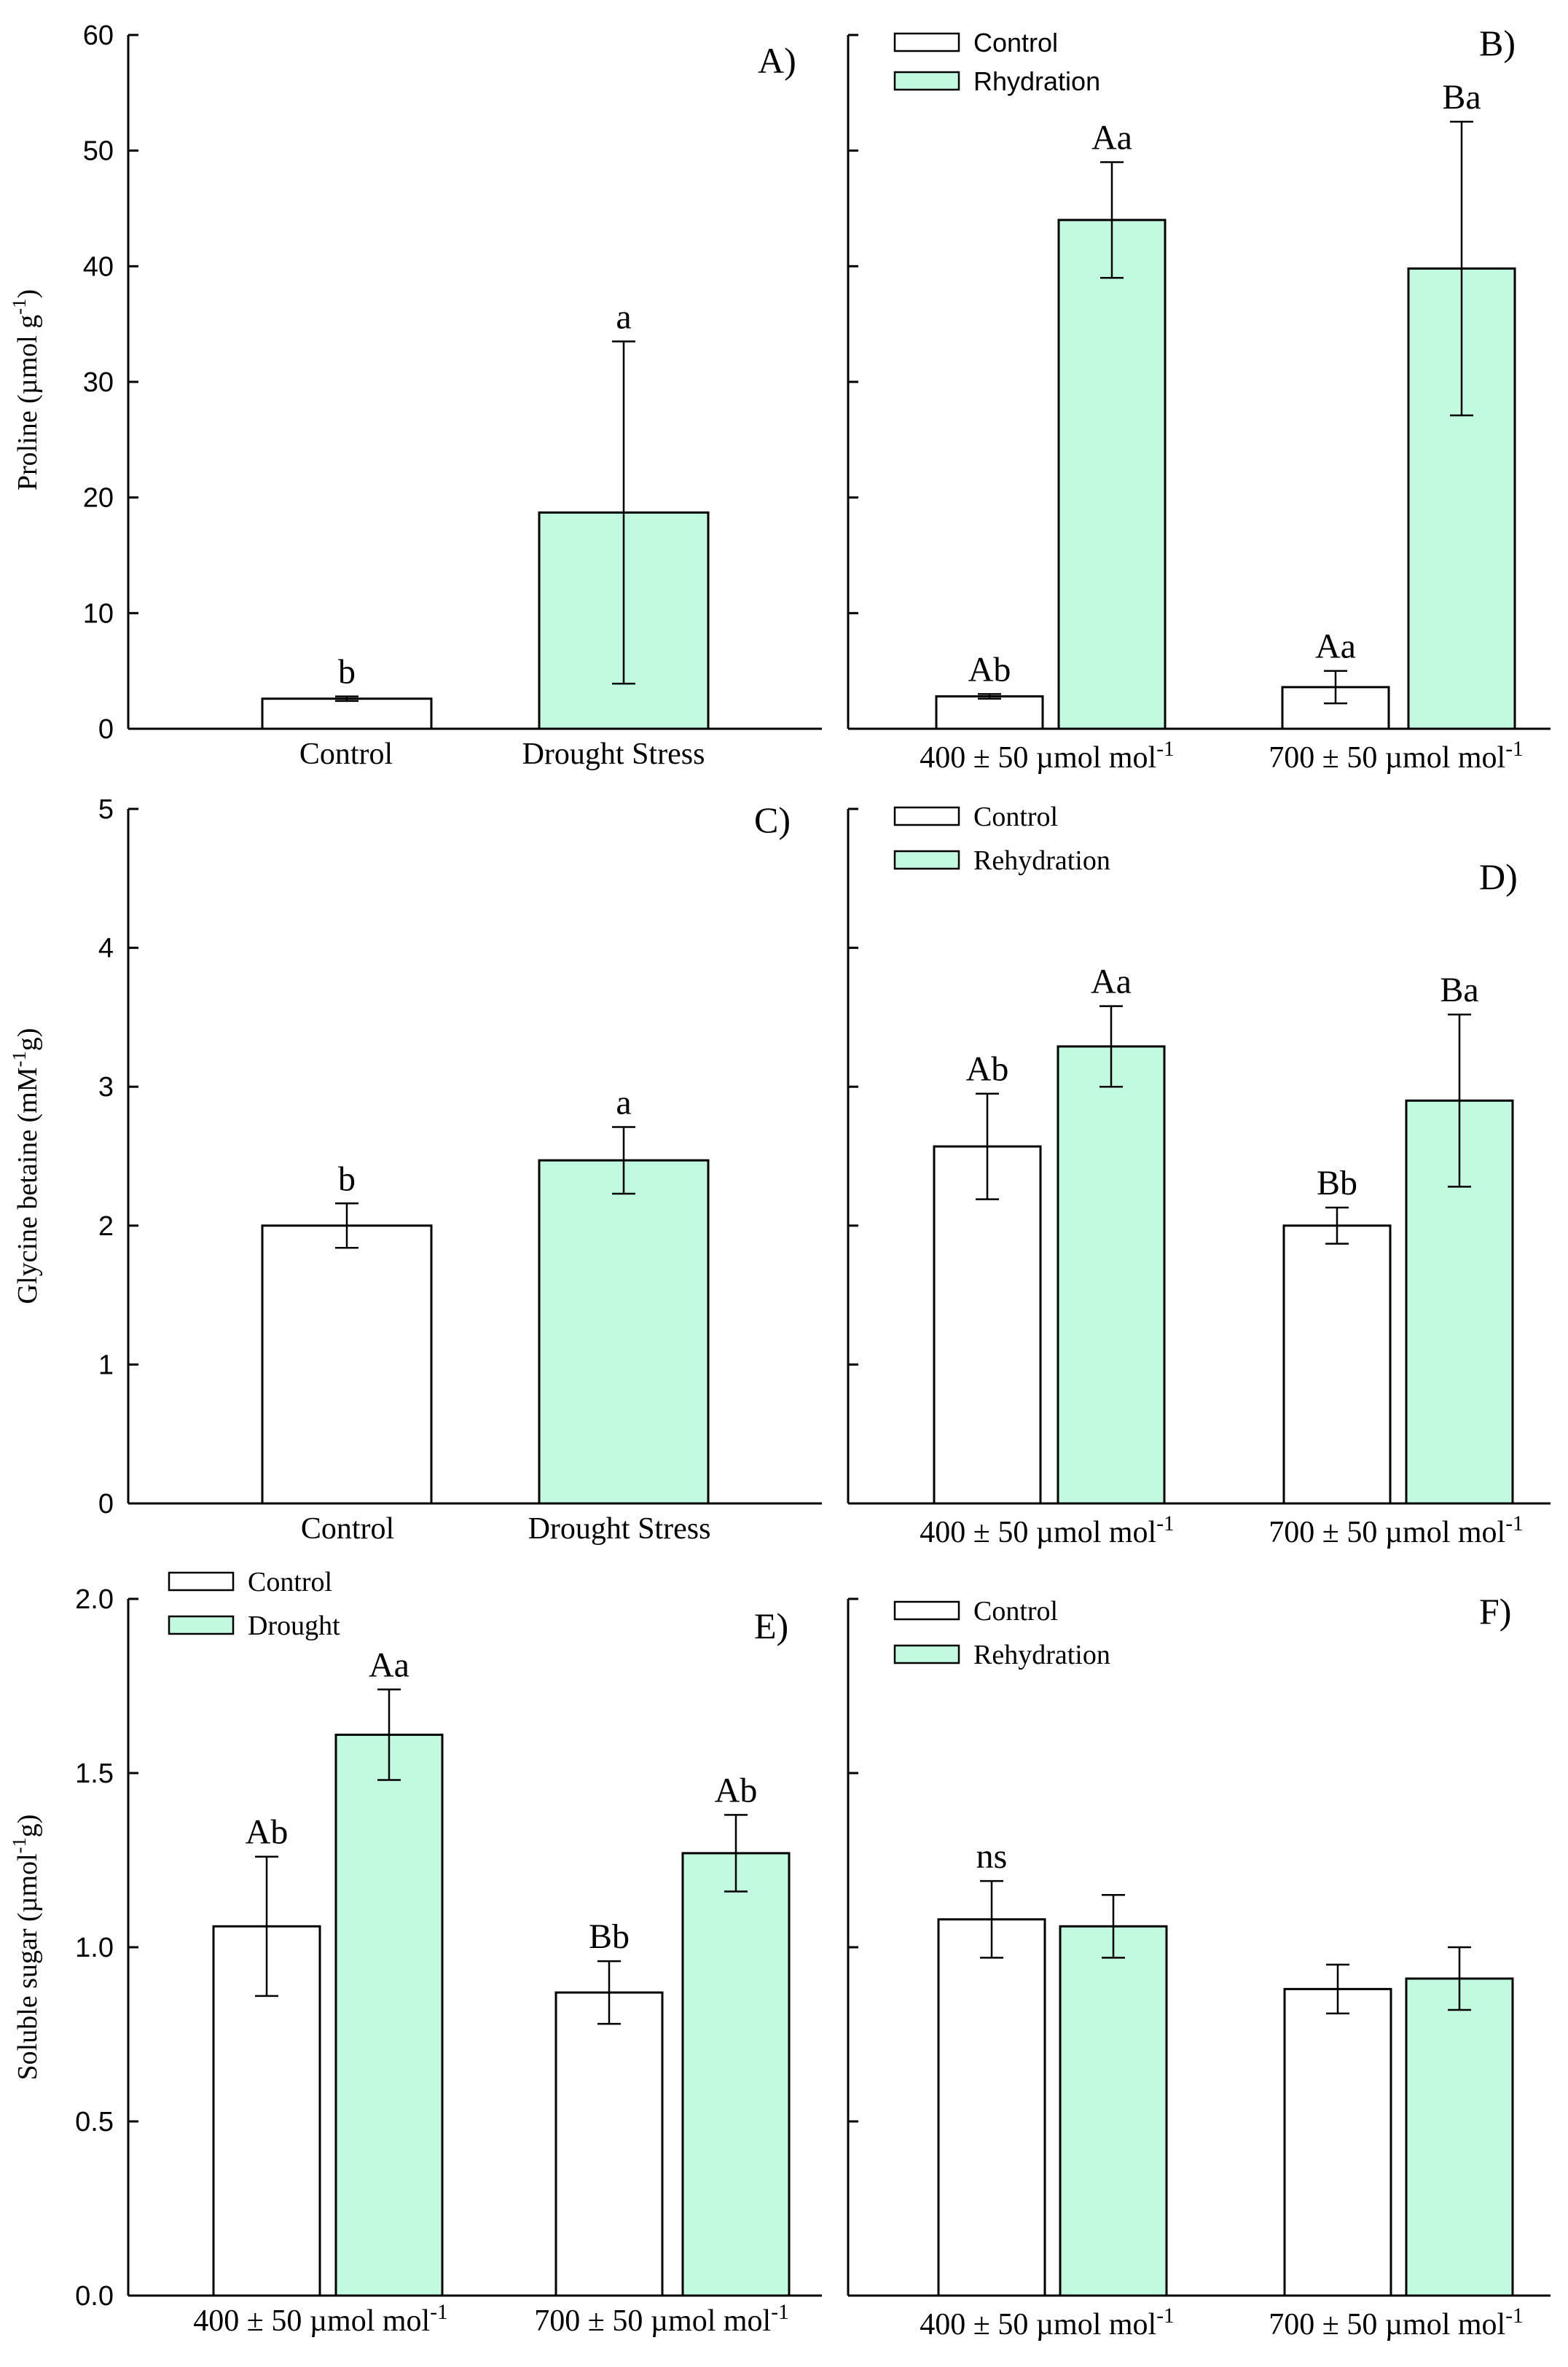 This screenshot has height=2367, width=1568. Describe the element at coordinates (1498, 876) in the screenshot. I see `panel-label: D)` at that location.